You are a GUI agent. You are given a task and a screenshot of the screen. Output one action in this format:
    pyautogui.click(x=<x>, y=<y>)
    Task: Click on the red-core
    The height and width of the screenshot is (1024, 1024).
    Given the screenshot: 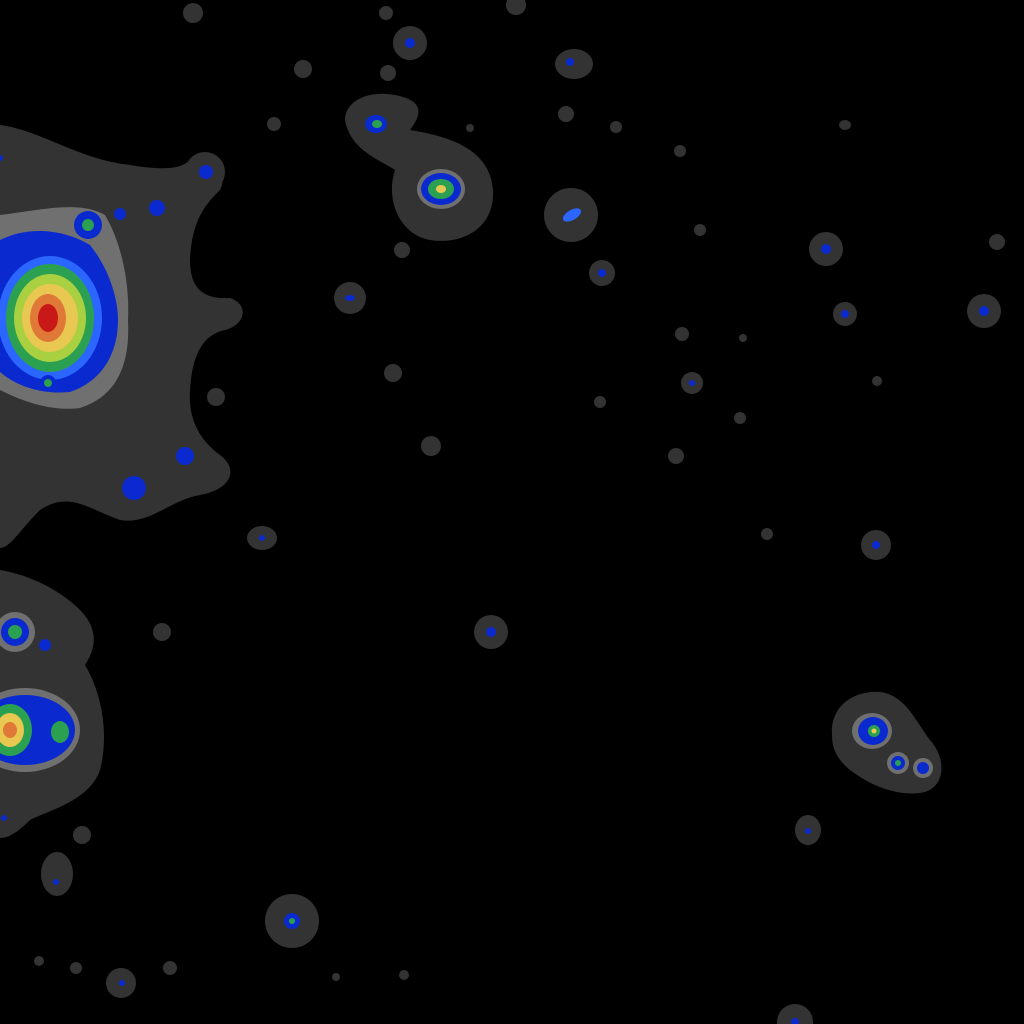 What is the action you would take?
    pyautogui.click(x=48, y=318)
    